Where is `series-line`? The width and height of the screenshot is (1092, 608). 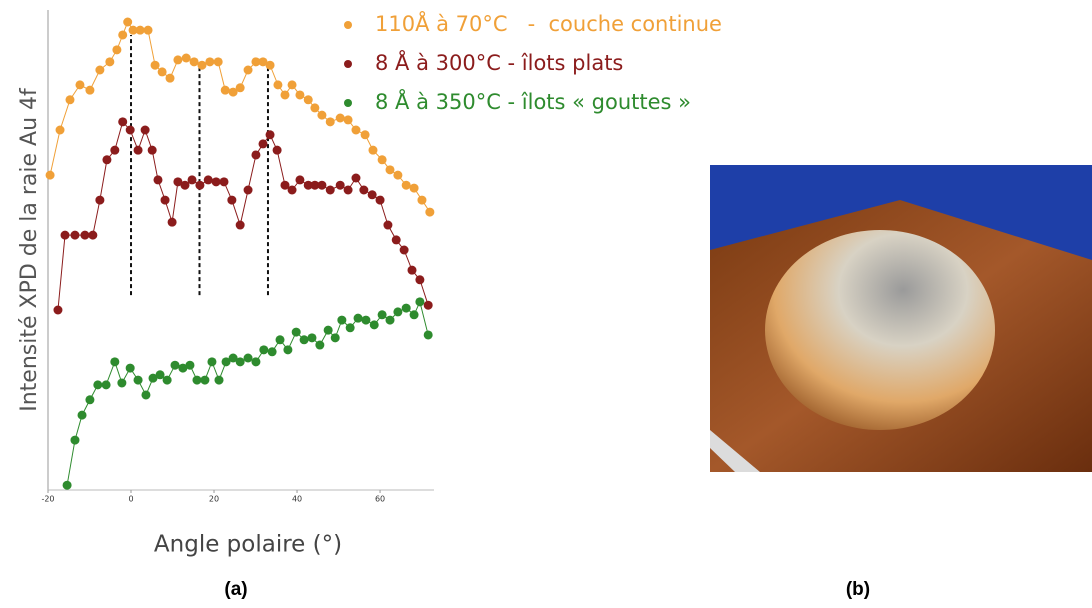 series-line is located at coordinates (240, 116).